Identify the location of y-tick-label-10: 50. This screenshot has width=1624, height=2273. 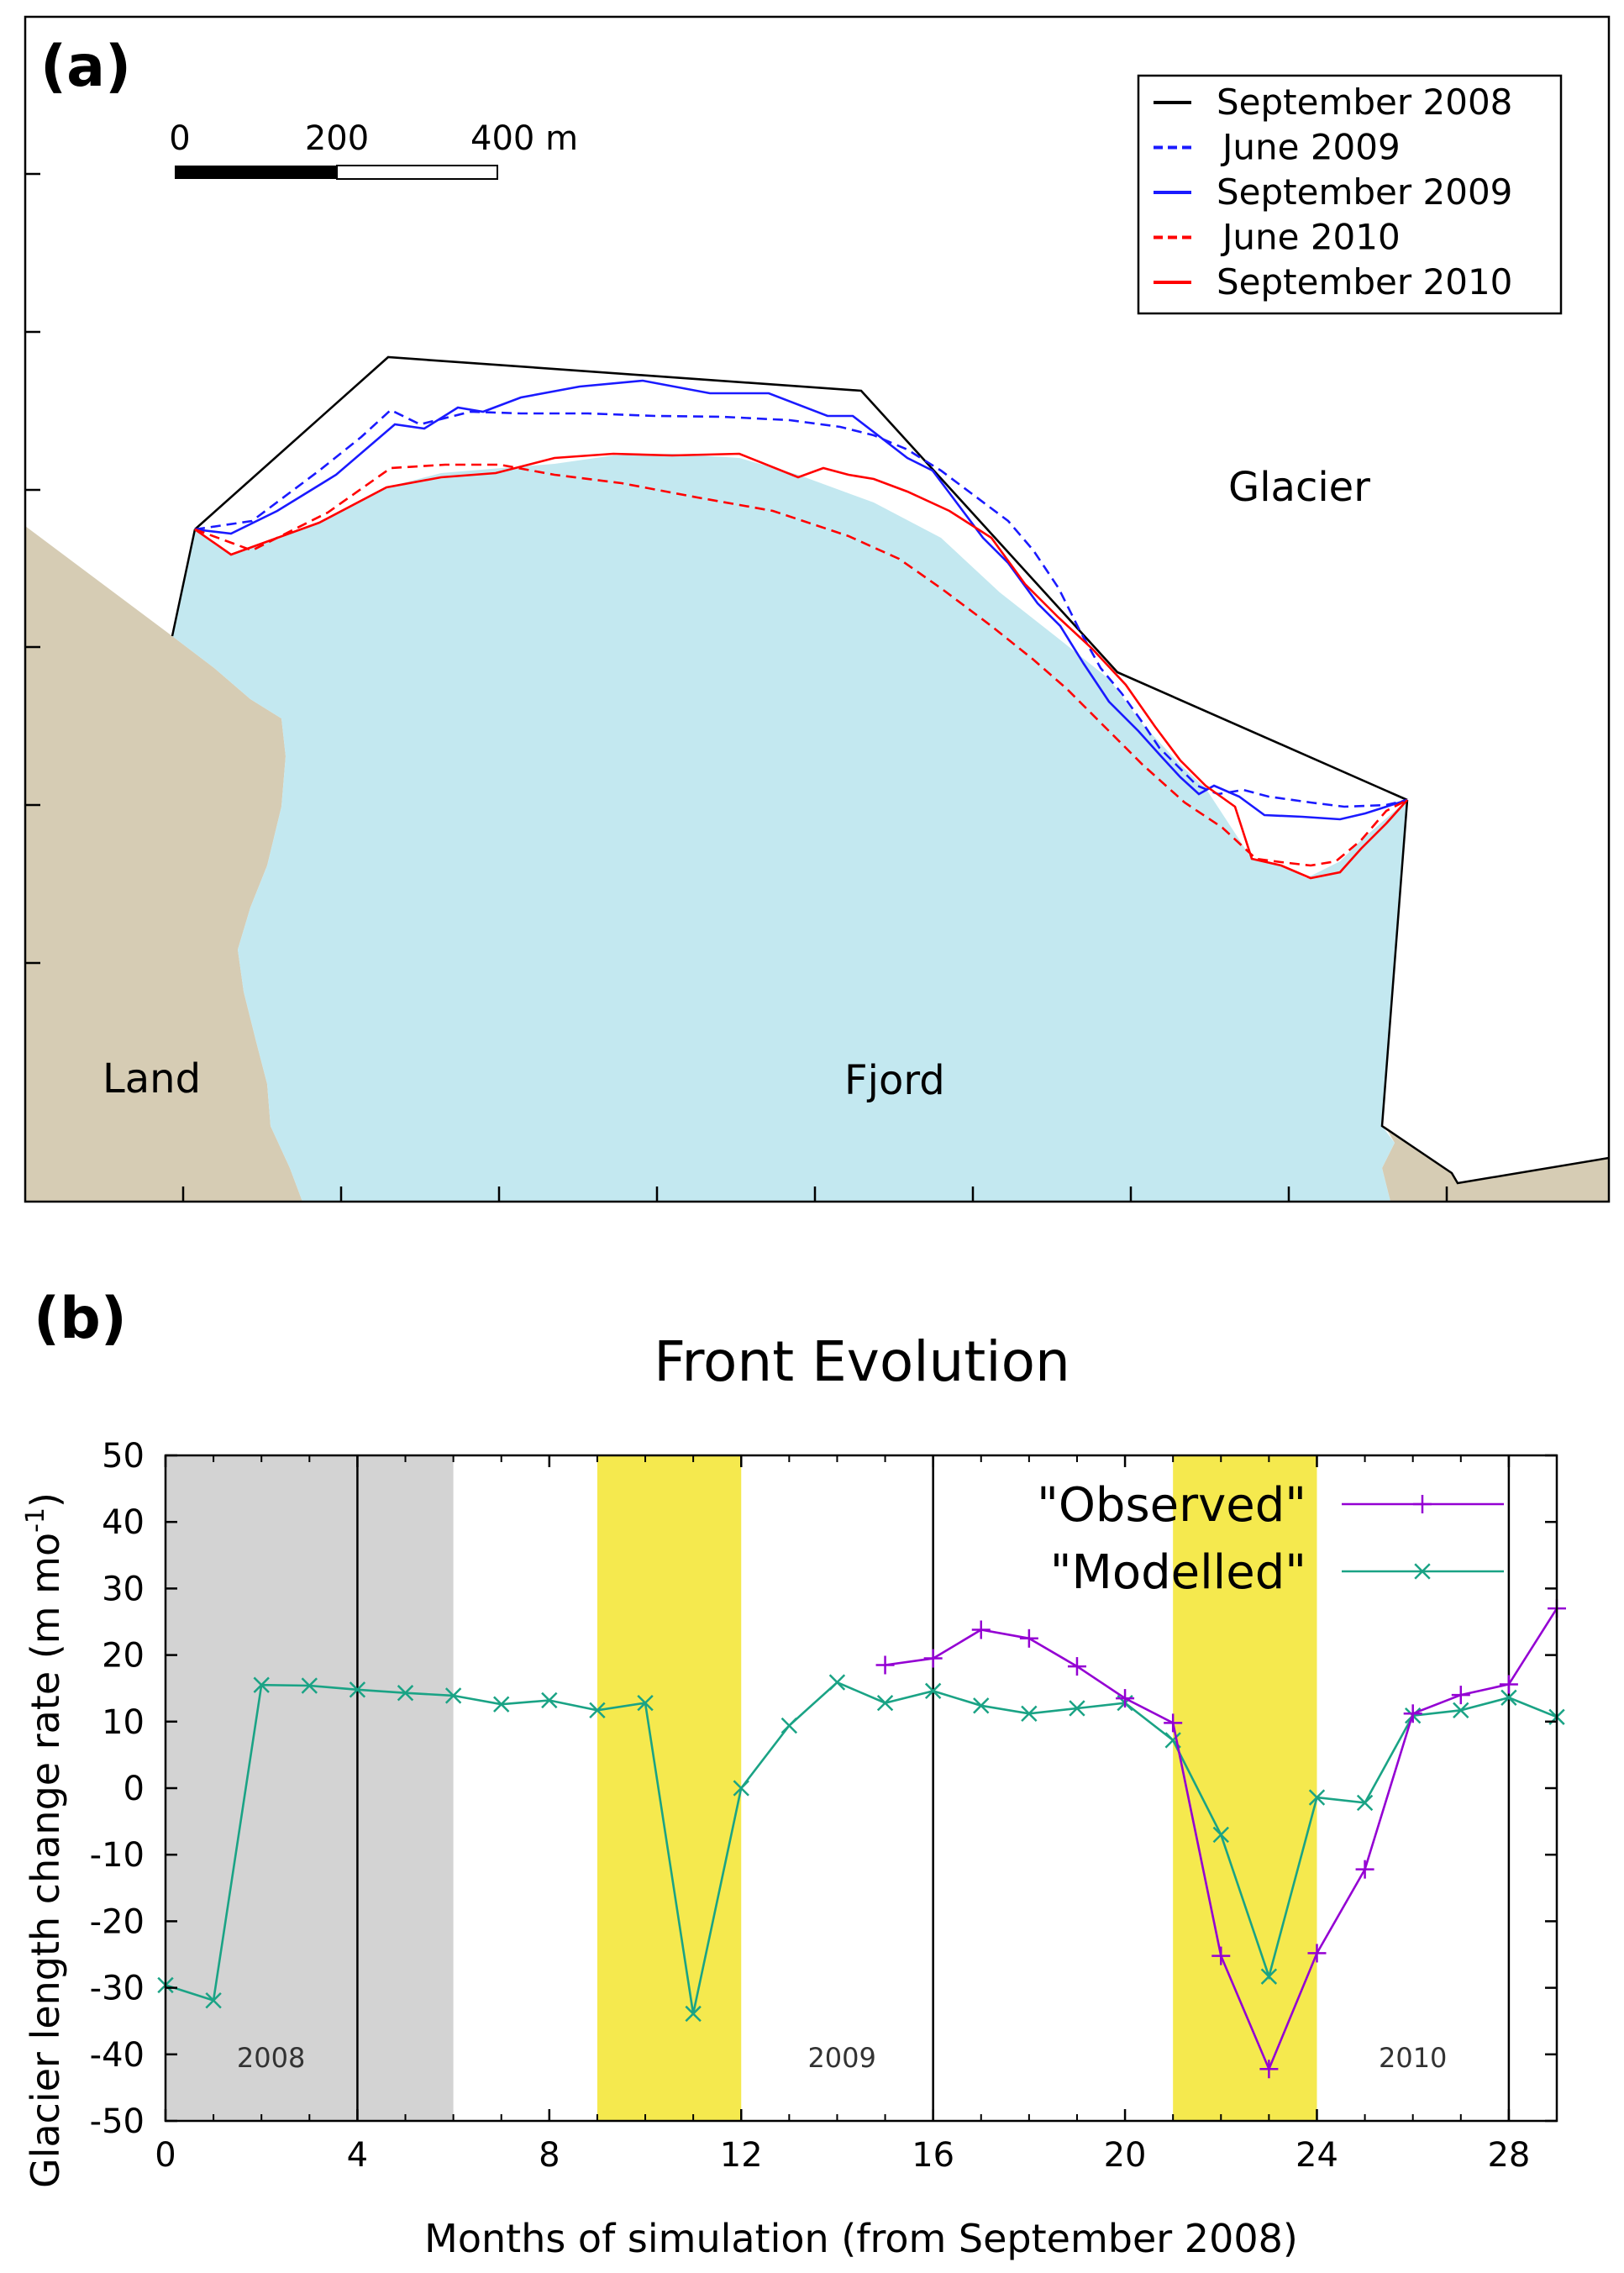
(123, 1456).